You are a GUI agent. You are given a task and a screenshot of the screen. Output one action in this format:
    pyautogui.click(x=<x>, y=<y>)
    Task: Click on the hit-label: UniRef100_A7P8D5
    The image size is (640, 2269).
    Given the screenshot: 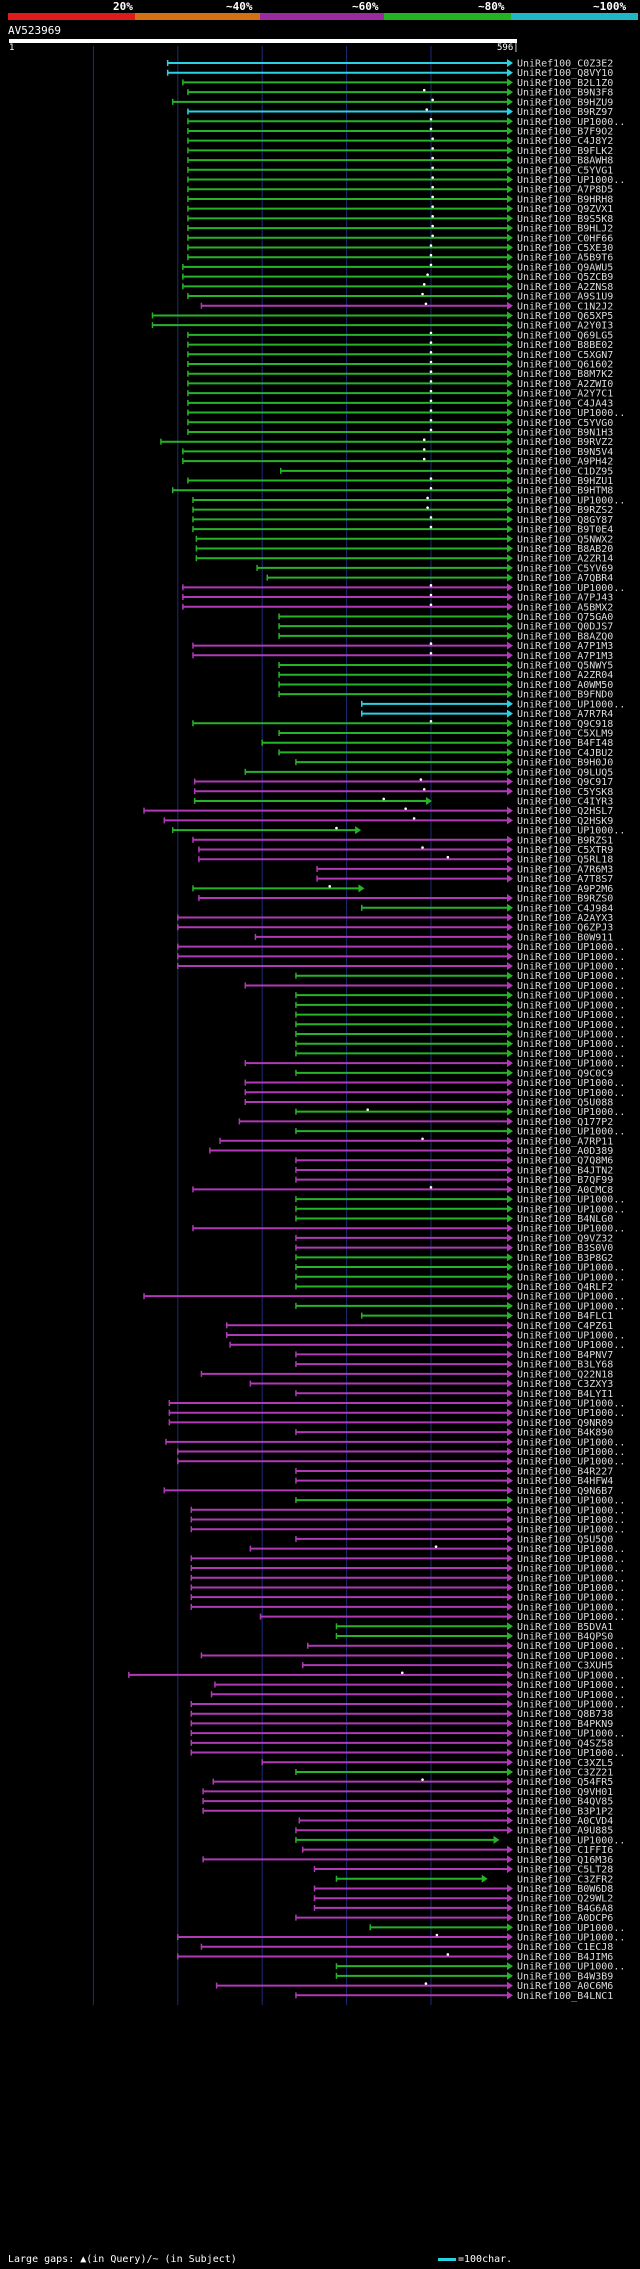 What is the action you would take?
    pyautogui.click(x=565, y=190)
    